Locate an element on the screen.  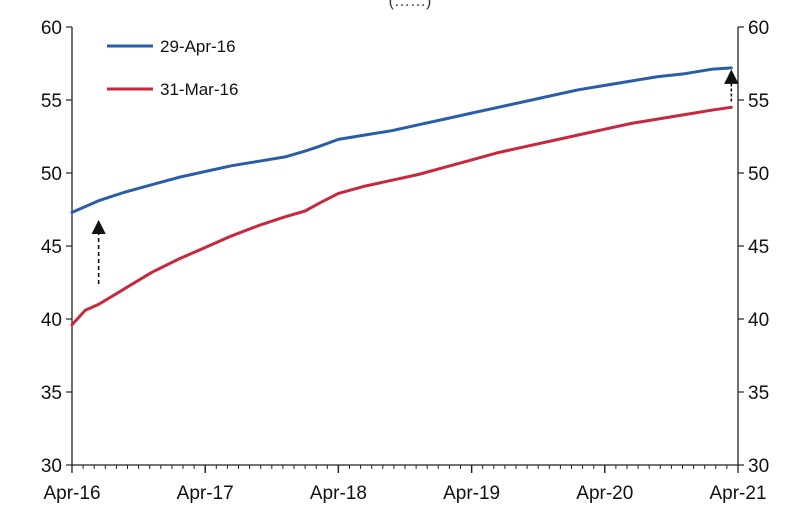
x-tick-label: Apr-20 is located at coordinates (604, 493).